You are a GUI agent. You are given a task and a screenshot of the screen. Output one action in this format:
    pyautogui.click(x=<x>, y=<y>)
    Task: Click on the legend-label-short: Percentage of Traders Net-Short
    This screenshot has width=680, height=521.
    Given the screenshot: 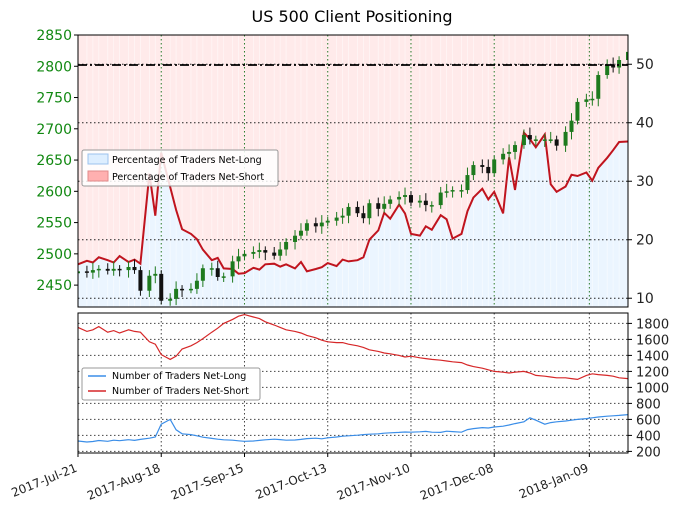 What is the action you would take?
    pyautogui.click(x=188, y=177)
    